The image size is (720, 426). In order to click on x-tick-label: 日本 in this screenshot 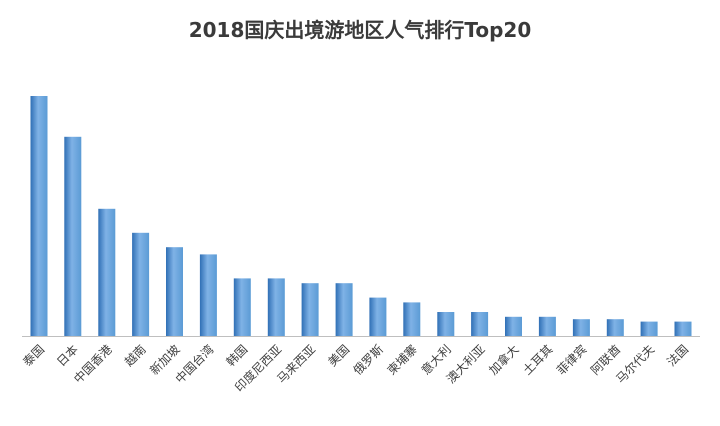, I will do `click(67, 355)`.